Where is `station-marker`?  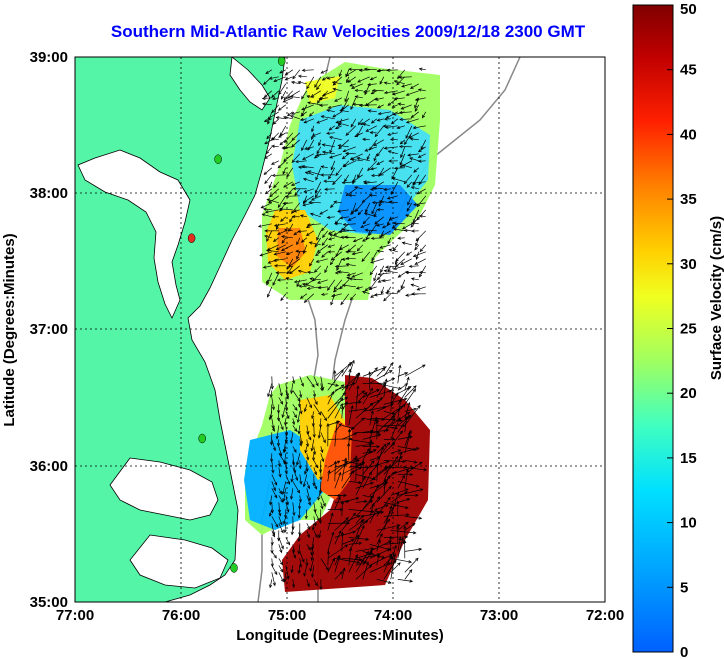 station-marker is located at coordinates (191, 238).